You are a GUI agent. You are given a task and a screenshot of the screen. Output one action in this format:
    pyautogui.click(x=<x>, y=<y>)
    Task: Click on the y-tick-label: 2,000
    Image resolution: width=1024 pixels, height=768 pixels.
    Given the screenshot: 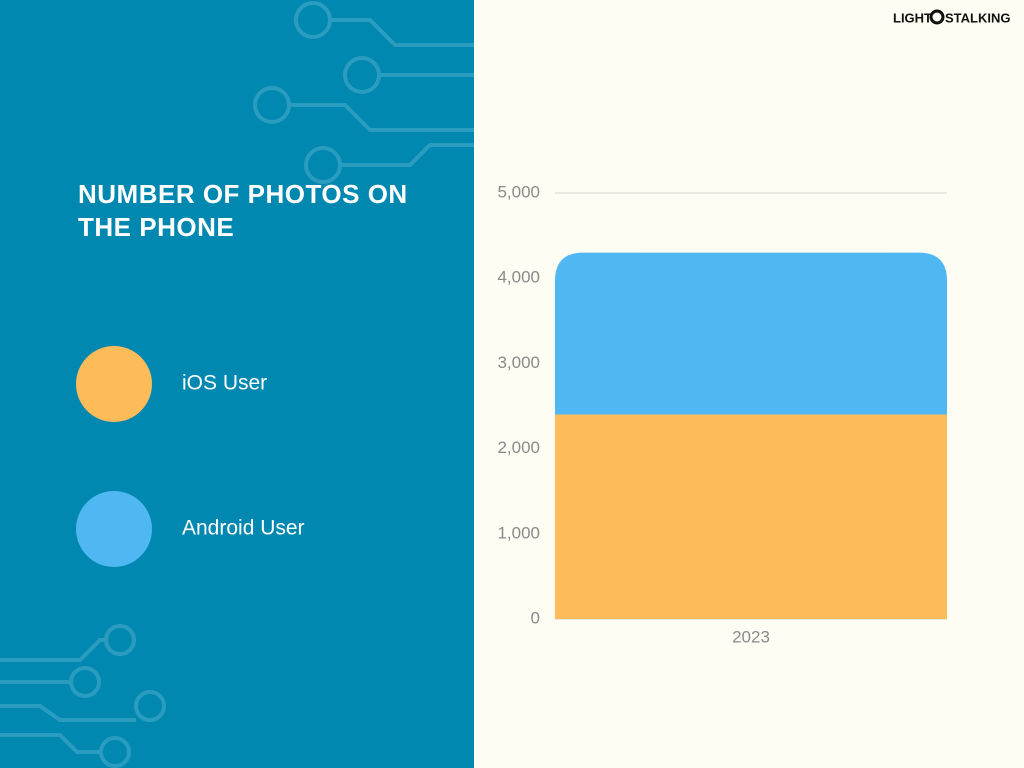 What is the action you would take?
    pyautogui.click(x=518, y=447)
    